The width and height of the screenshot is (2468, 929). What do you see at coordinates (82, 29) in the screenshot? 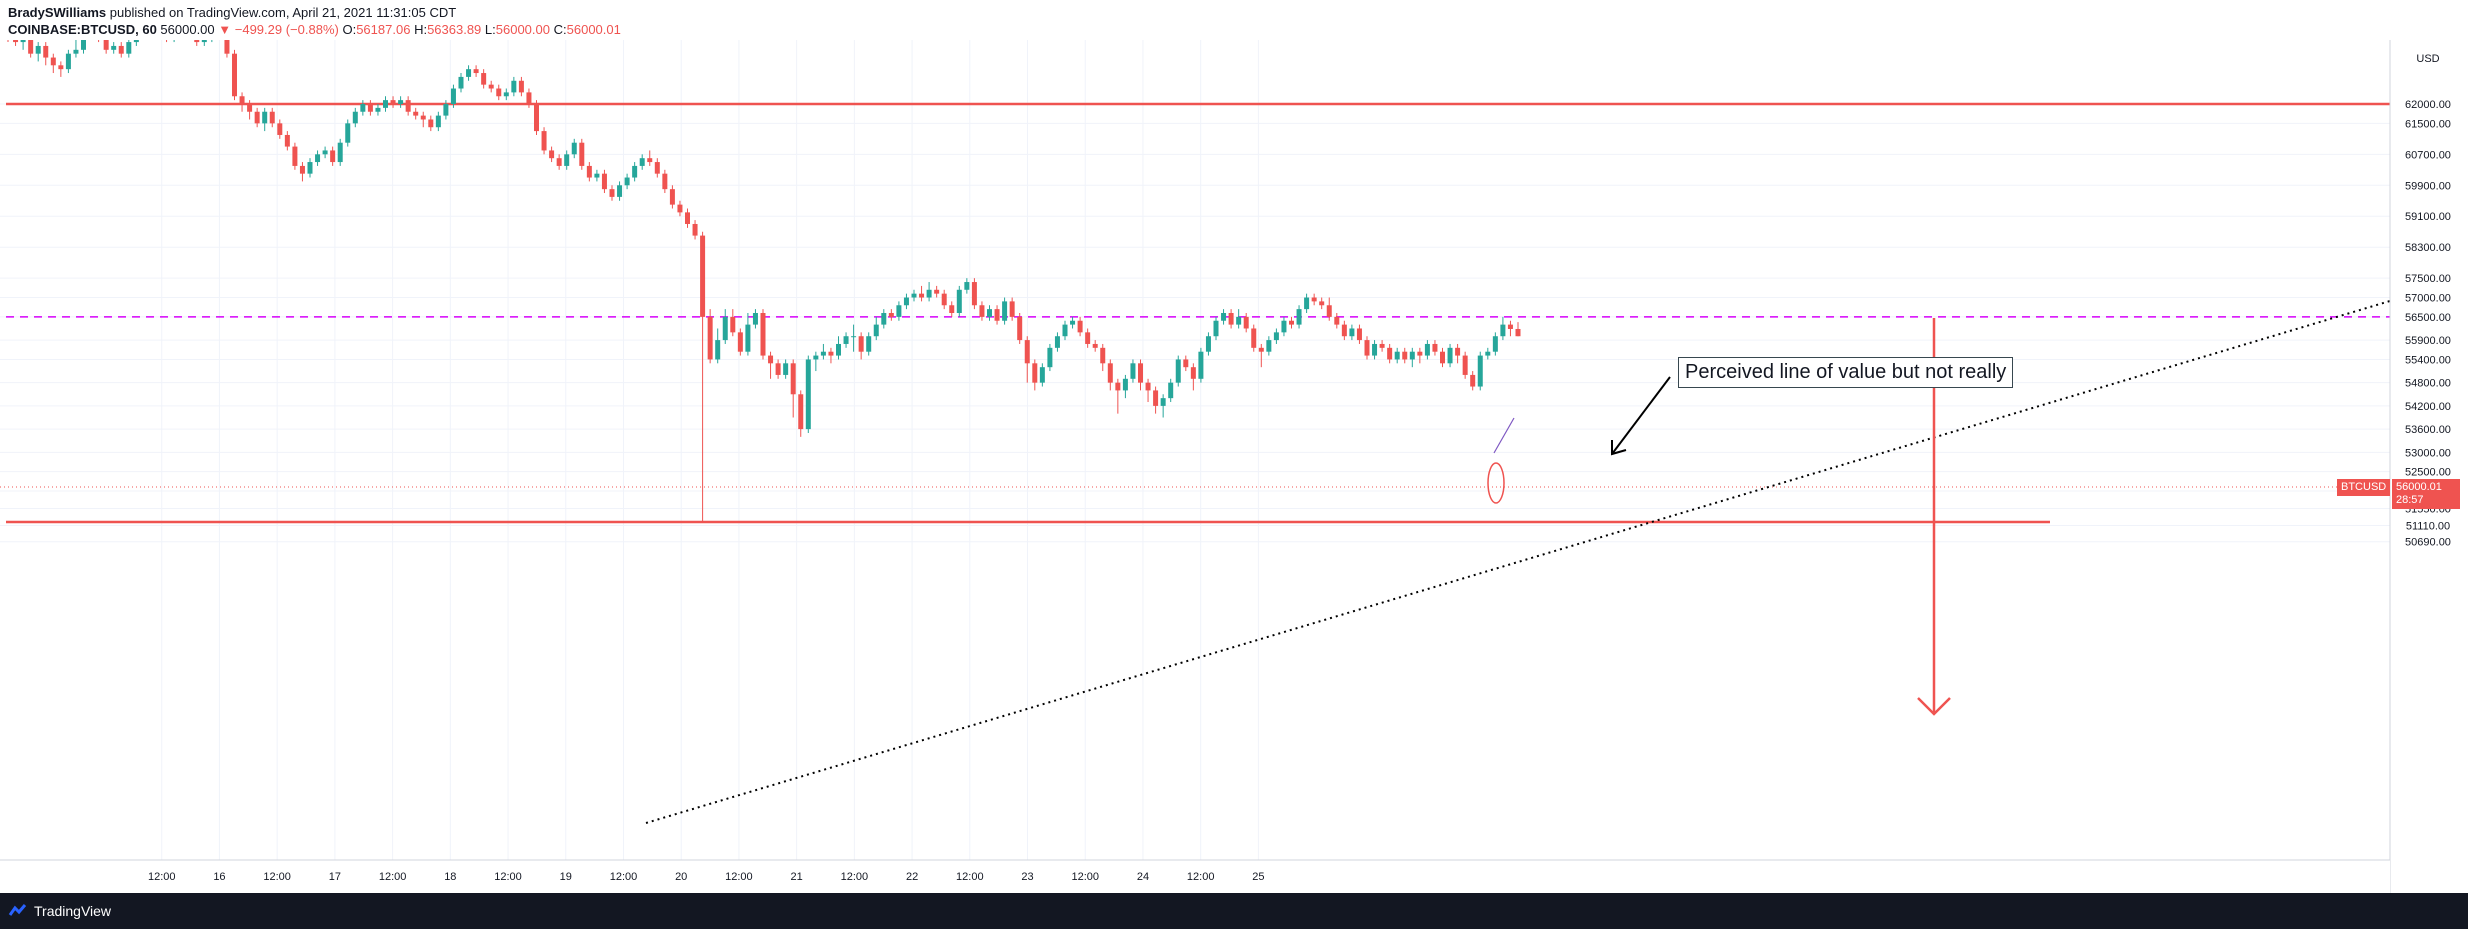
I see `symbol-label: COINBASE:BTCUSD, 60` at bounding box center [82, 29].